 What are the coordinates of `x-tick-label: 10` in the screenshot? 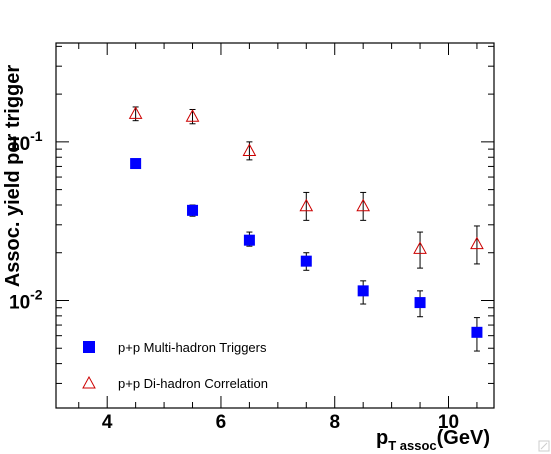 It's located at (448, 422).